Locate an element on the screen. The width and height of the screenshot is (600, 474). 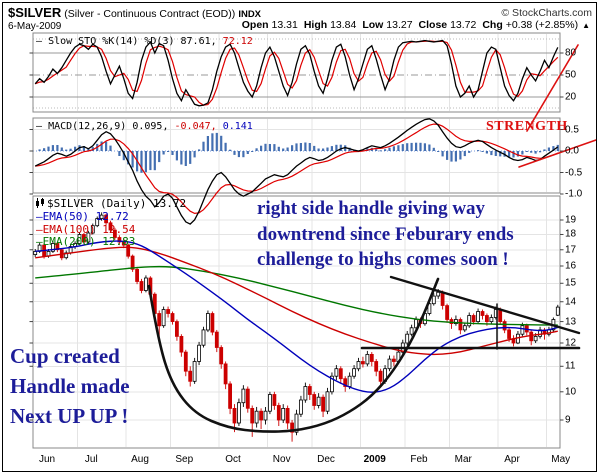
open-value: 13.31 is located at coordinates (284, 25).